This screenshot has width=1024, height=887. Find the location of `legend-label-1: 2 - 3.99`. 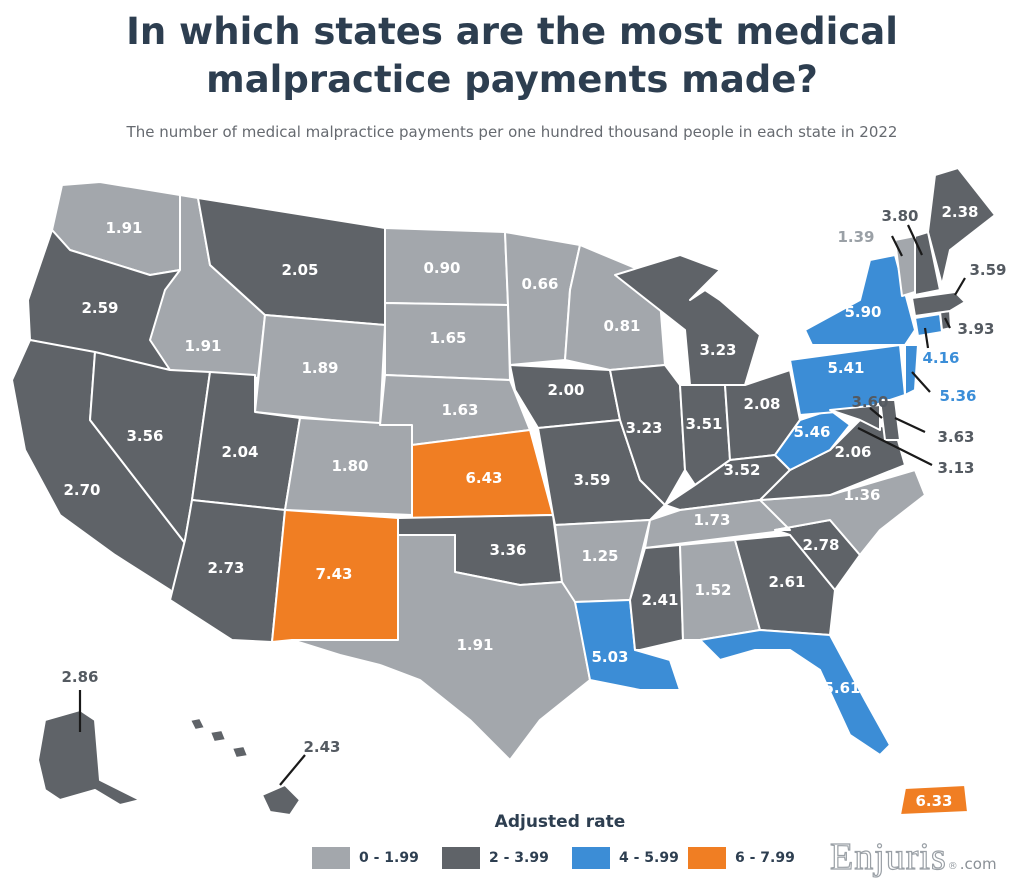

legend-label-1: 2 - 3.99 is located at coordinates (519, 858).